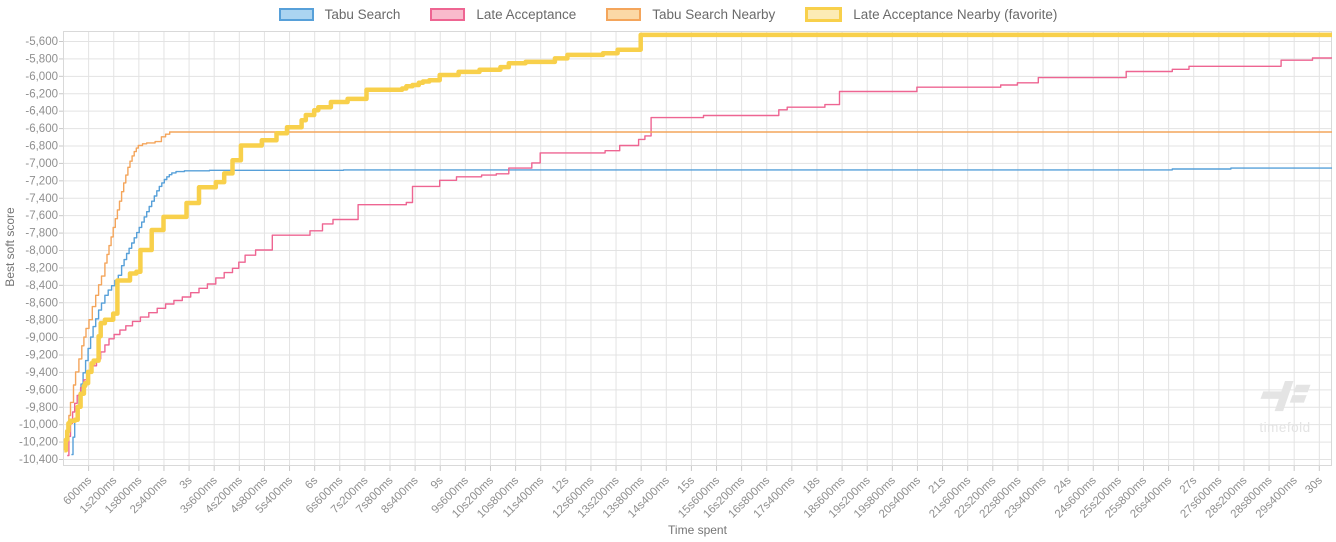  What do you see at coordinates (362, 14) in the screenshot?
I see `legend-label-tabu-search: Tabu Search` at bounding box center [362, 14].